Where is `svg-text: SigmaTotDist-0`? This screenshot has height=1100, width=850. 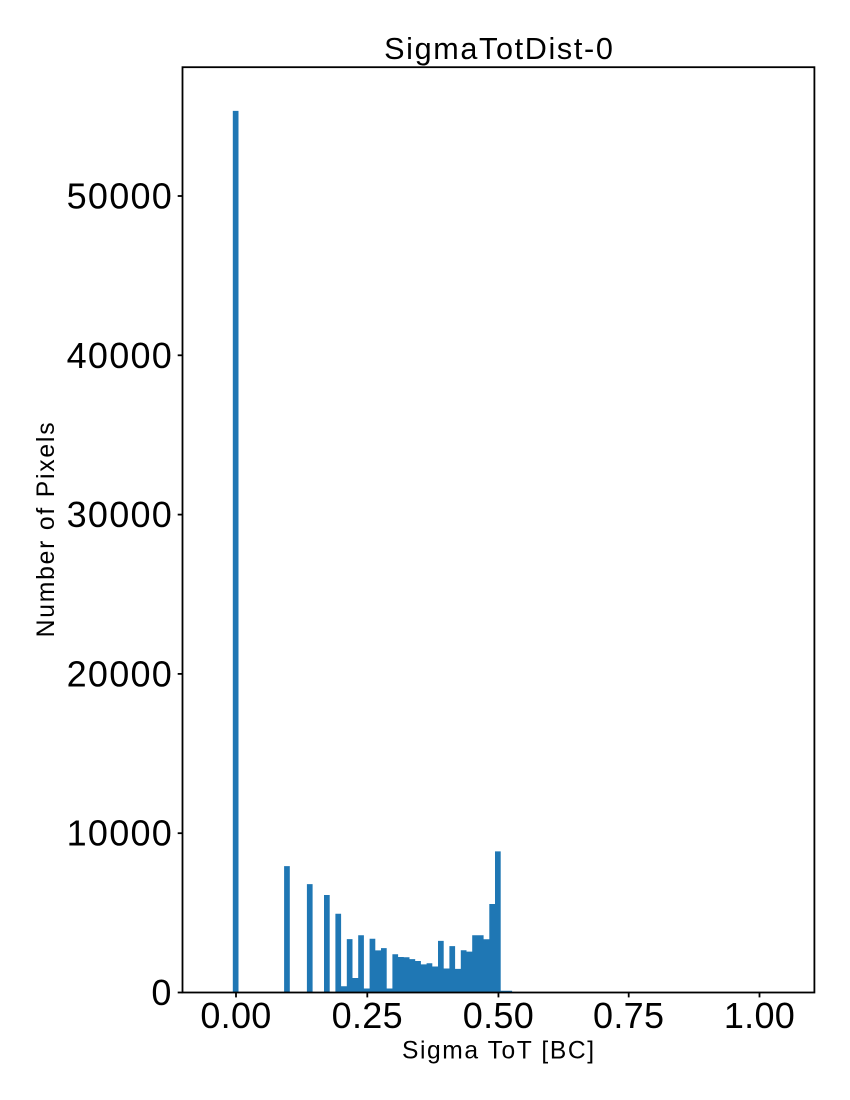
svg-text: SigmaTotDist-0 is located at coordinates (499, 49).